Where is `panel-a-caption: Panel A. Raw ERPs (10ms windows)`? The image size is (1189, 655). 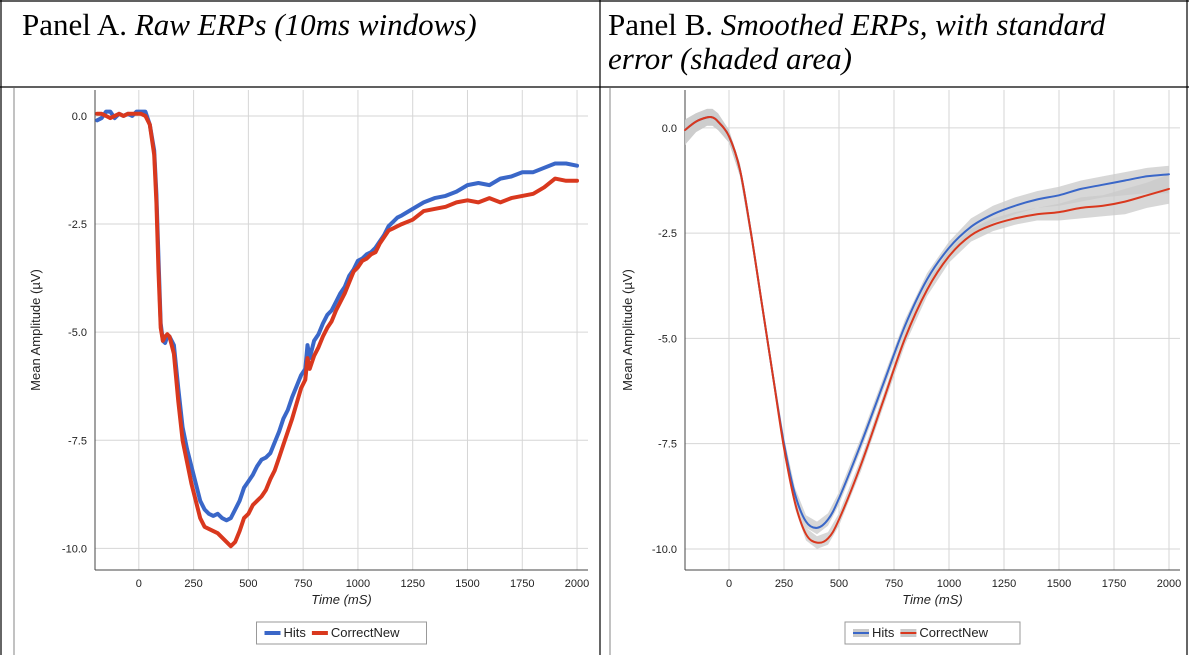 panel-a-caption: Panel A. Raw ERPs (10ms windows) is located at coordinates (307, 46).